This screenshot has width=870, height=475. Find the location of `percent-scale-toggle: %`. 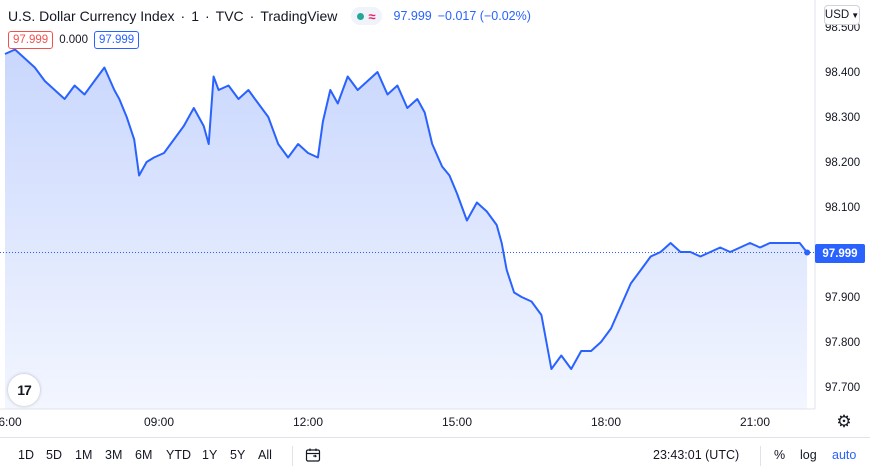

percent-scale-toggle: % is located at coordinates (780, 455).